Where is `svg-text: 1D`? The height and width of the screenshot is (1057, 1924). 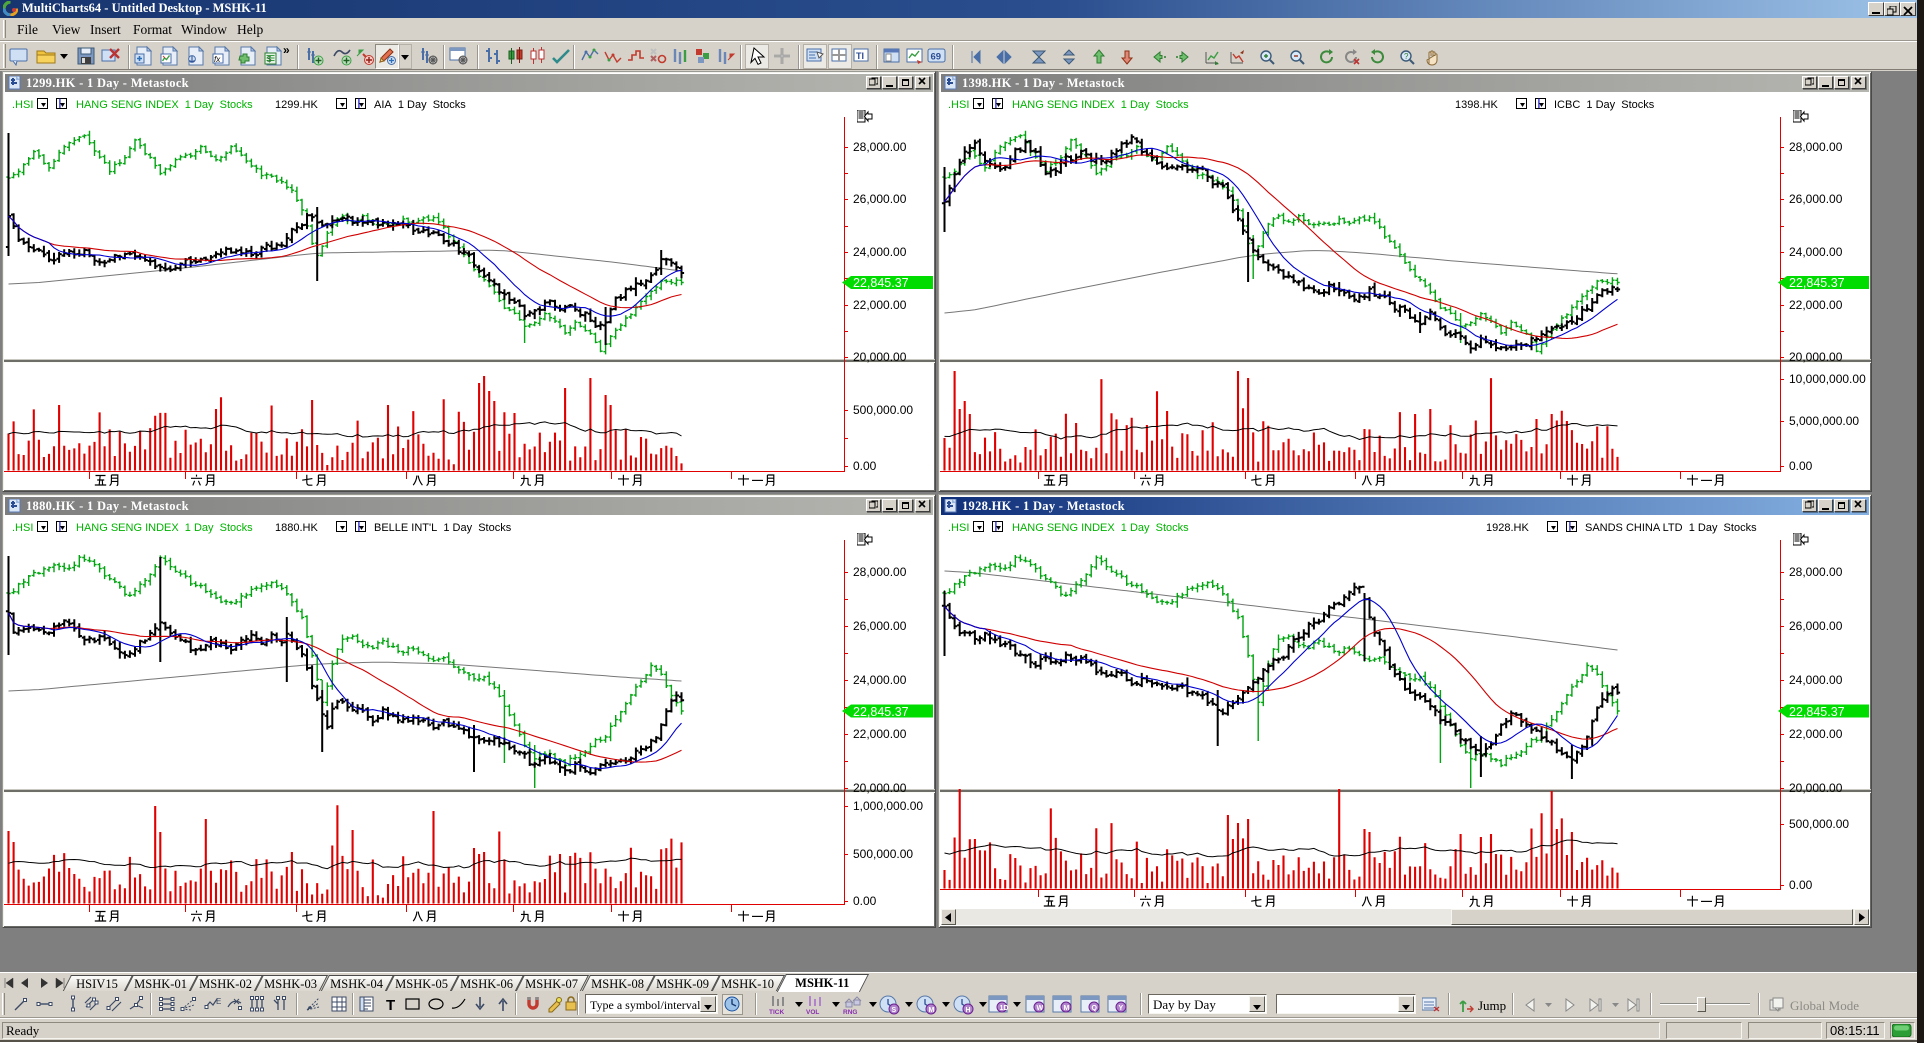
svg-text: 1D is located at coordinates (1004, 1008).